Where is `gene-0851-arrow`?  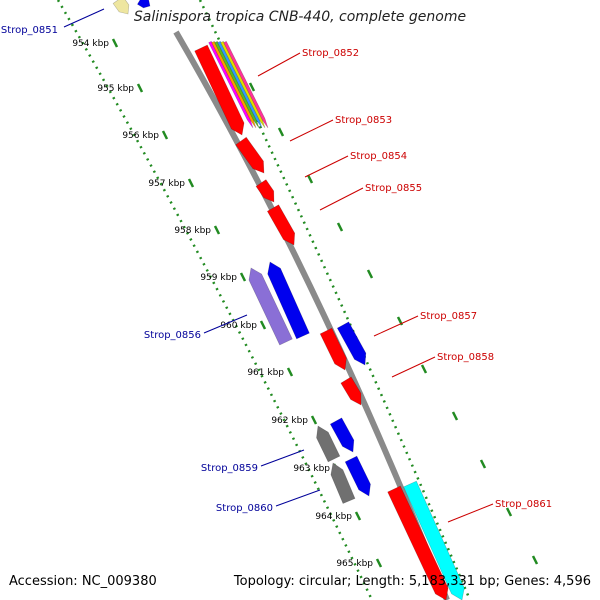
gene-0851-arrow is located at coordinates (144, 4).